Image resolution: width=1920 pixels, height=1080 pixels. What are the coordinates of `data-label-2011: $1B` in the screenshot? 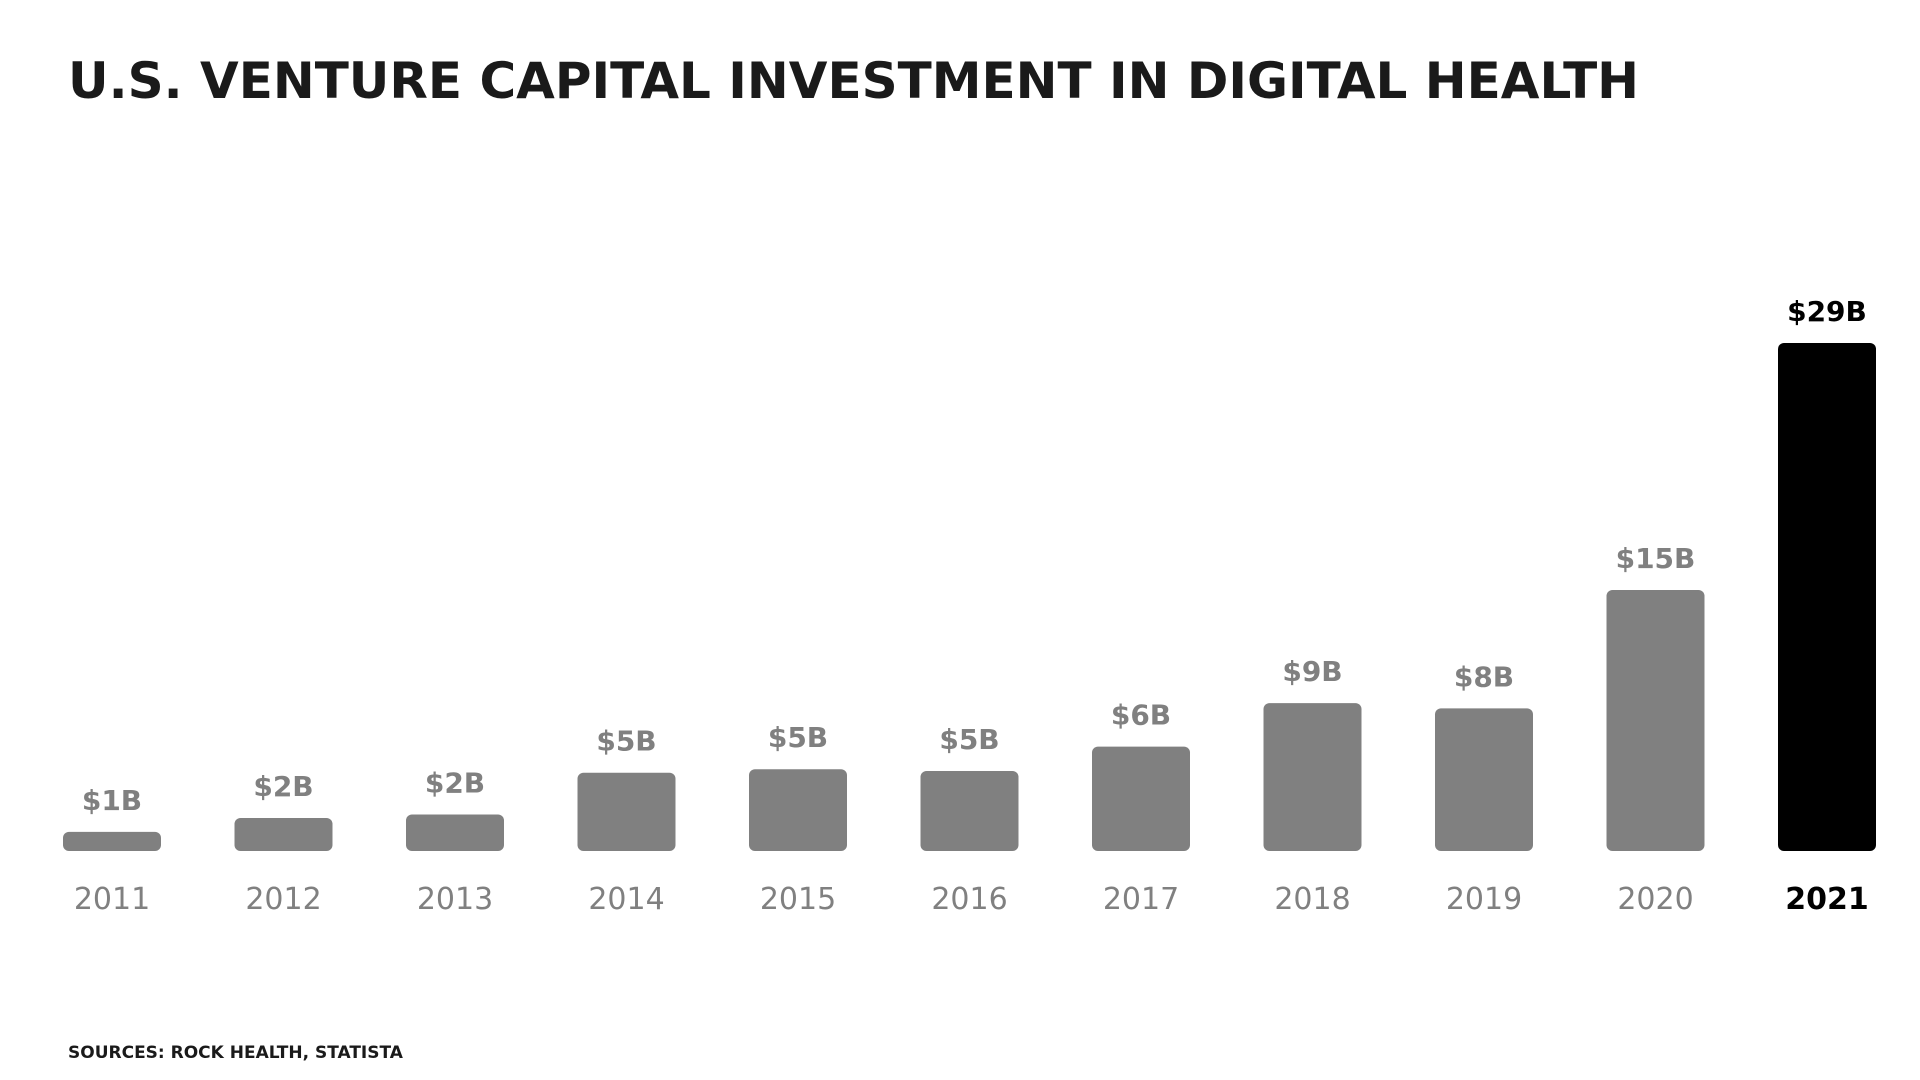 It's located at (112, 800).